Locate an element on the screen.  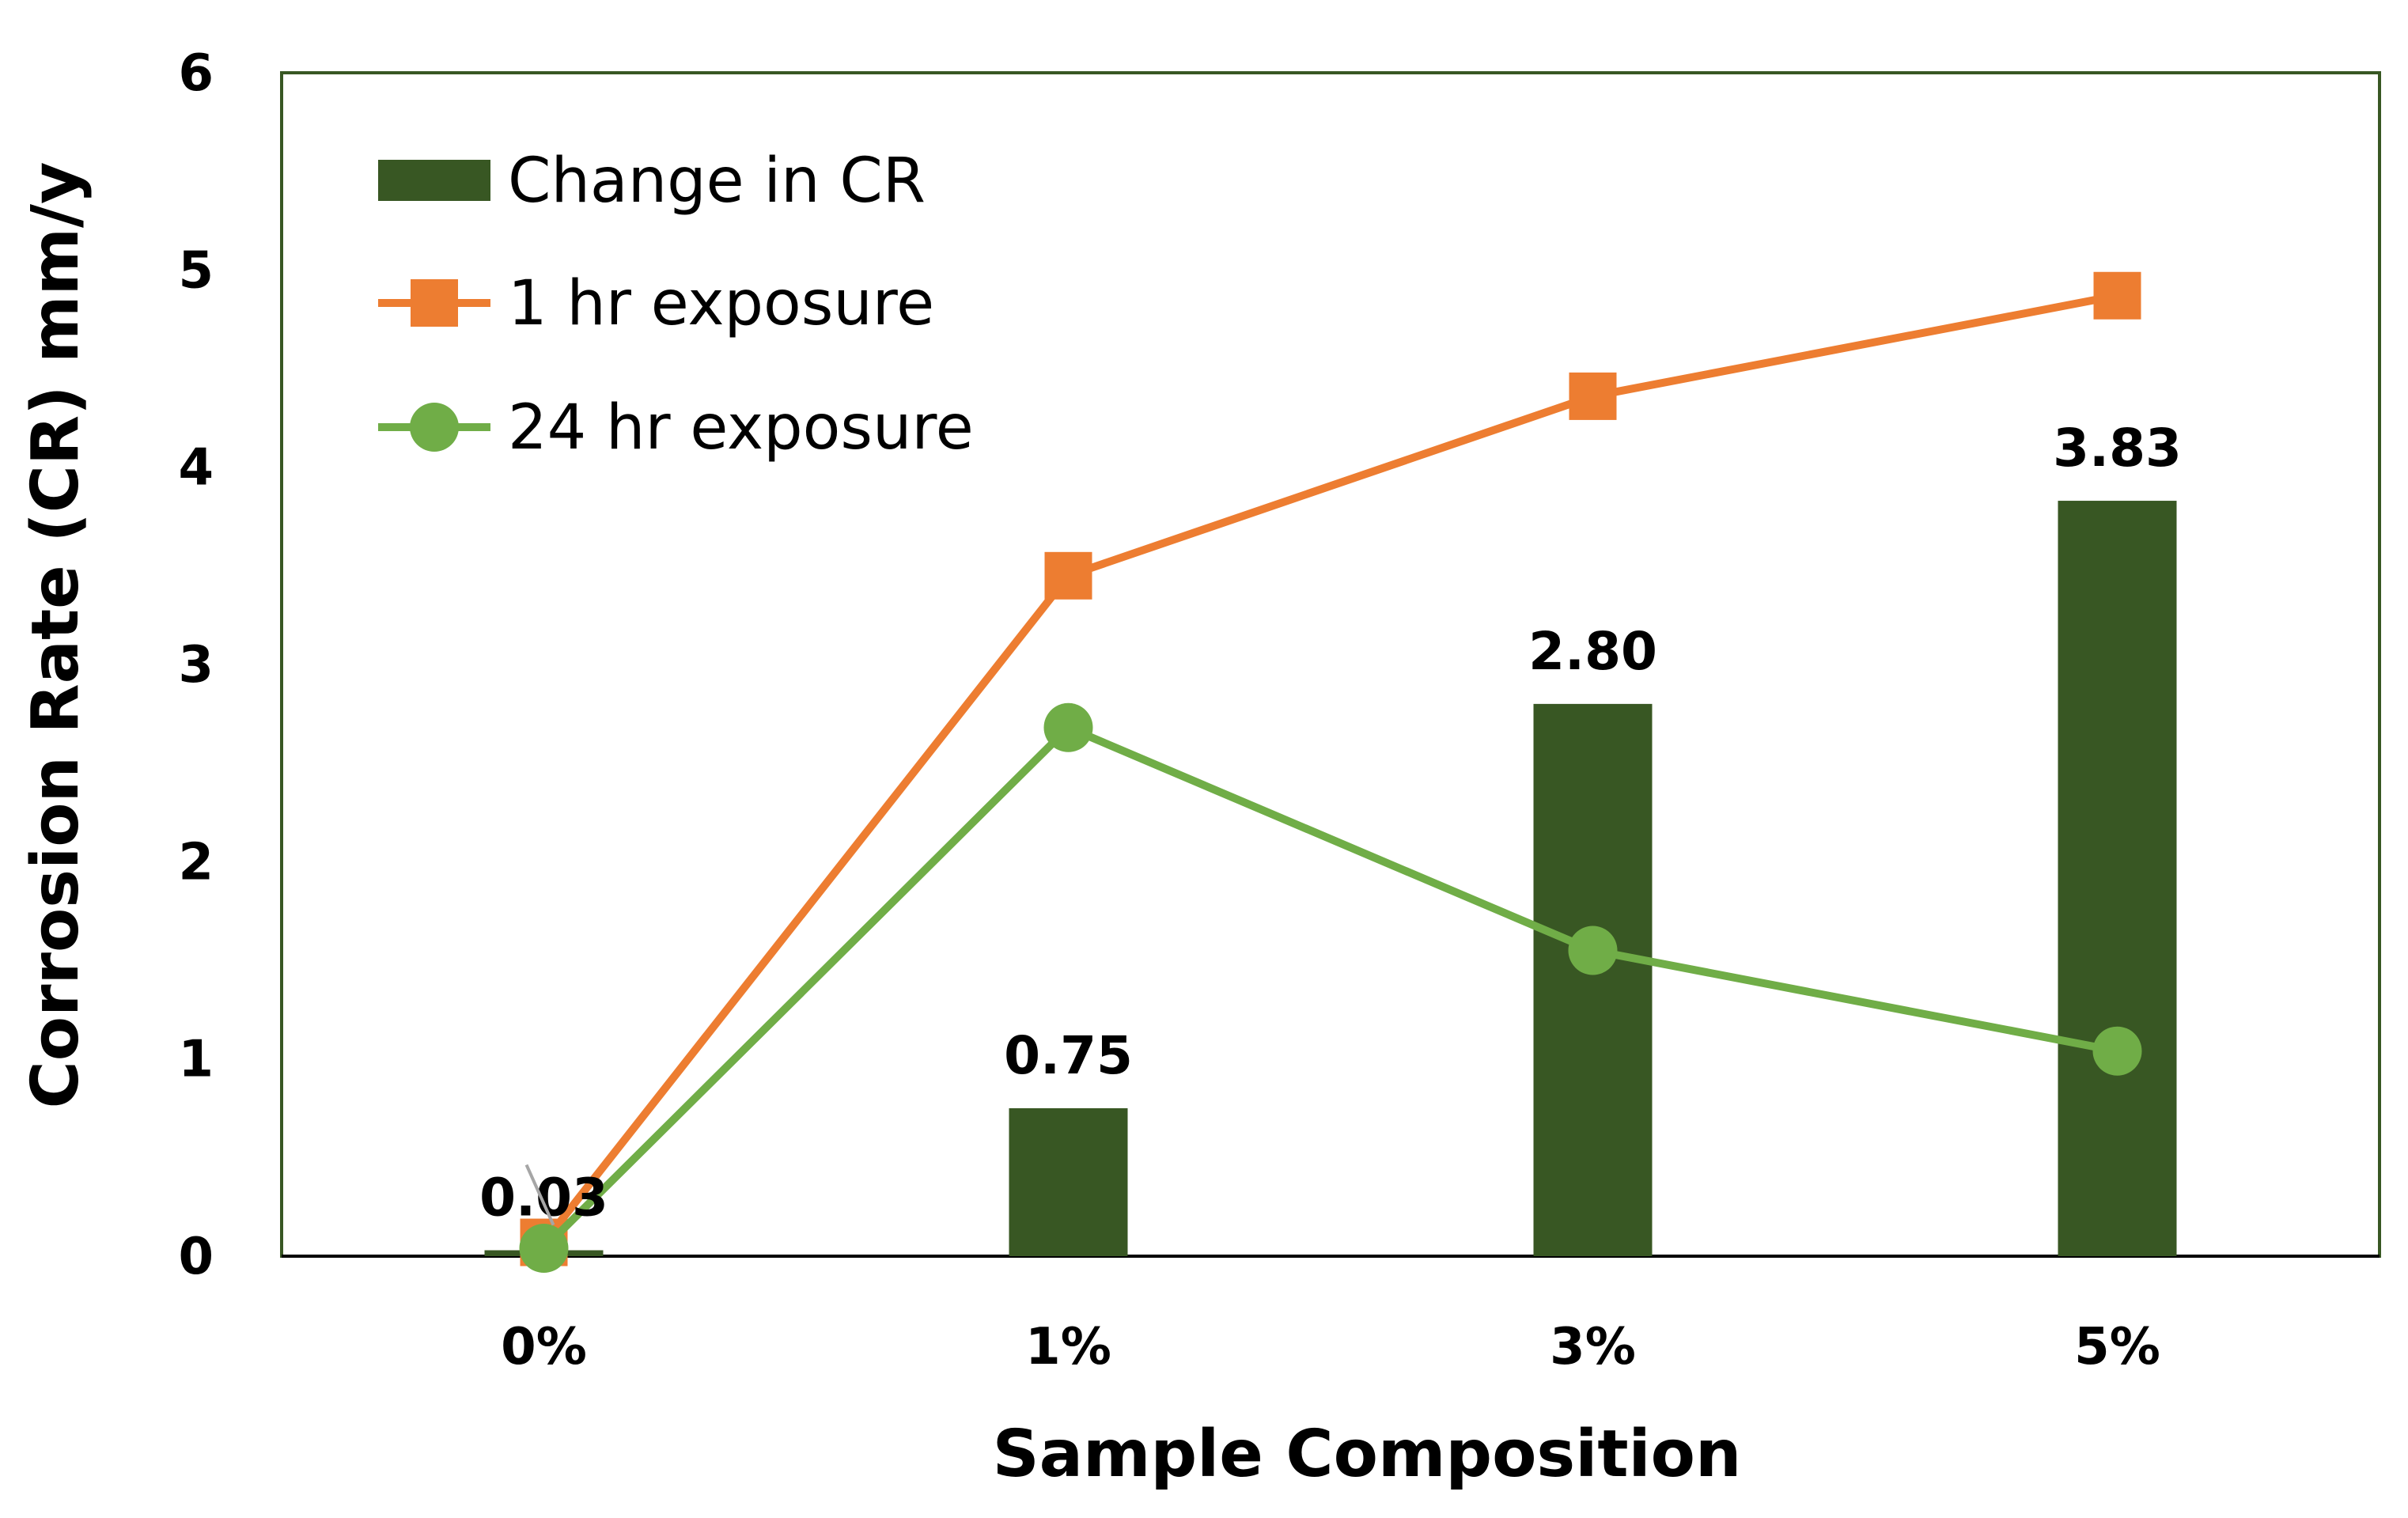
legend-entry-label: 24 hr exposure is located at coordinates (741, 428).